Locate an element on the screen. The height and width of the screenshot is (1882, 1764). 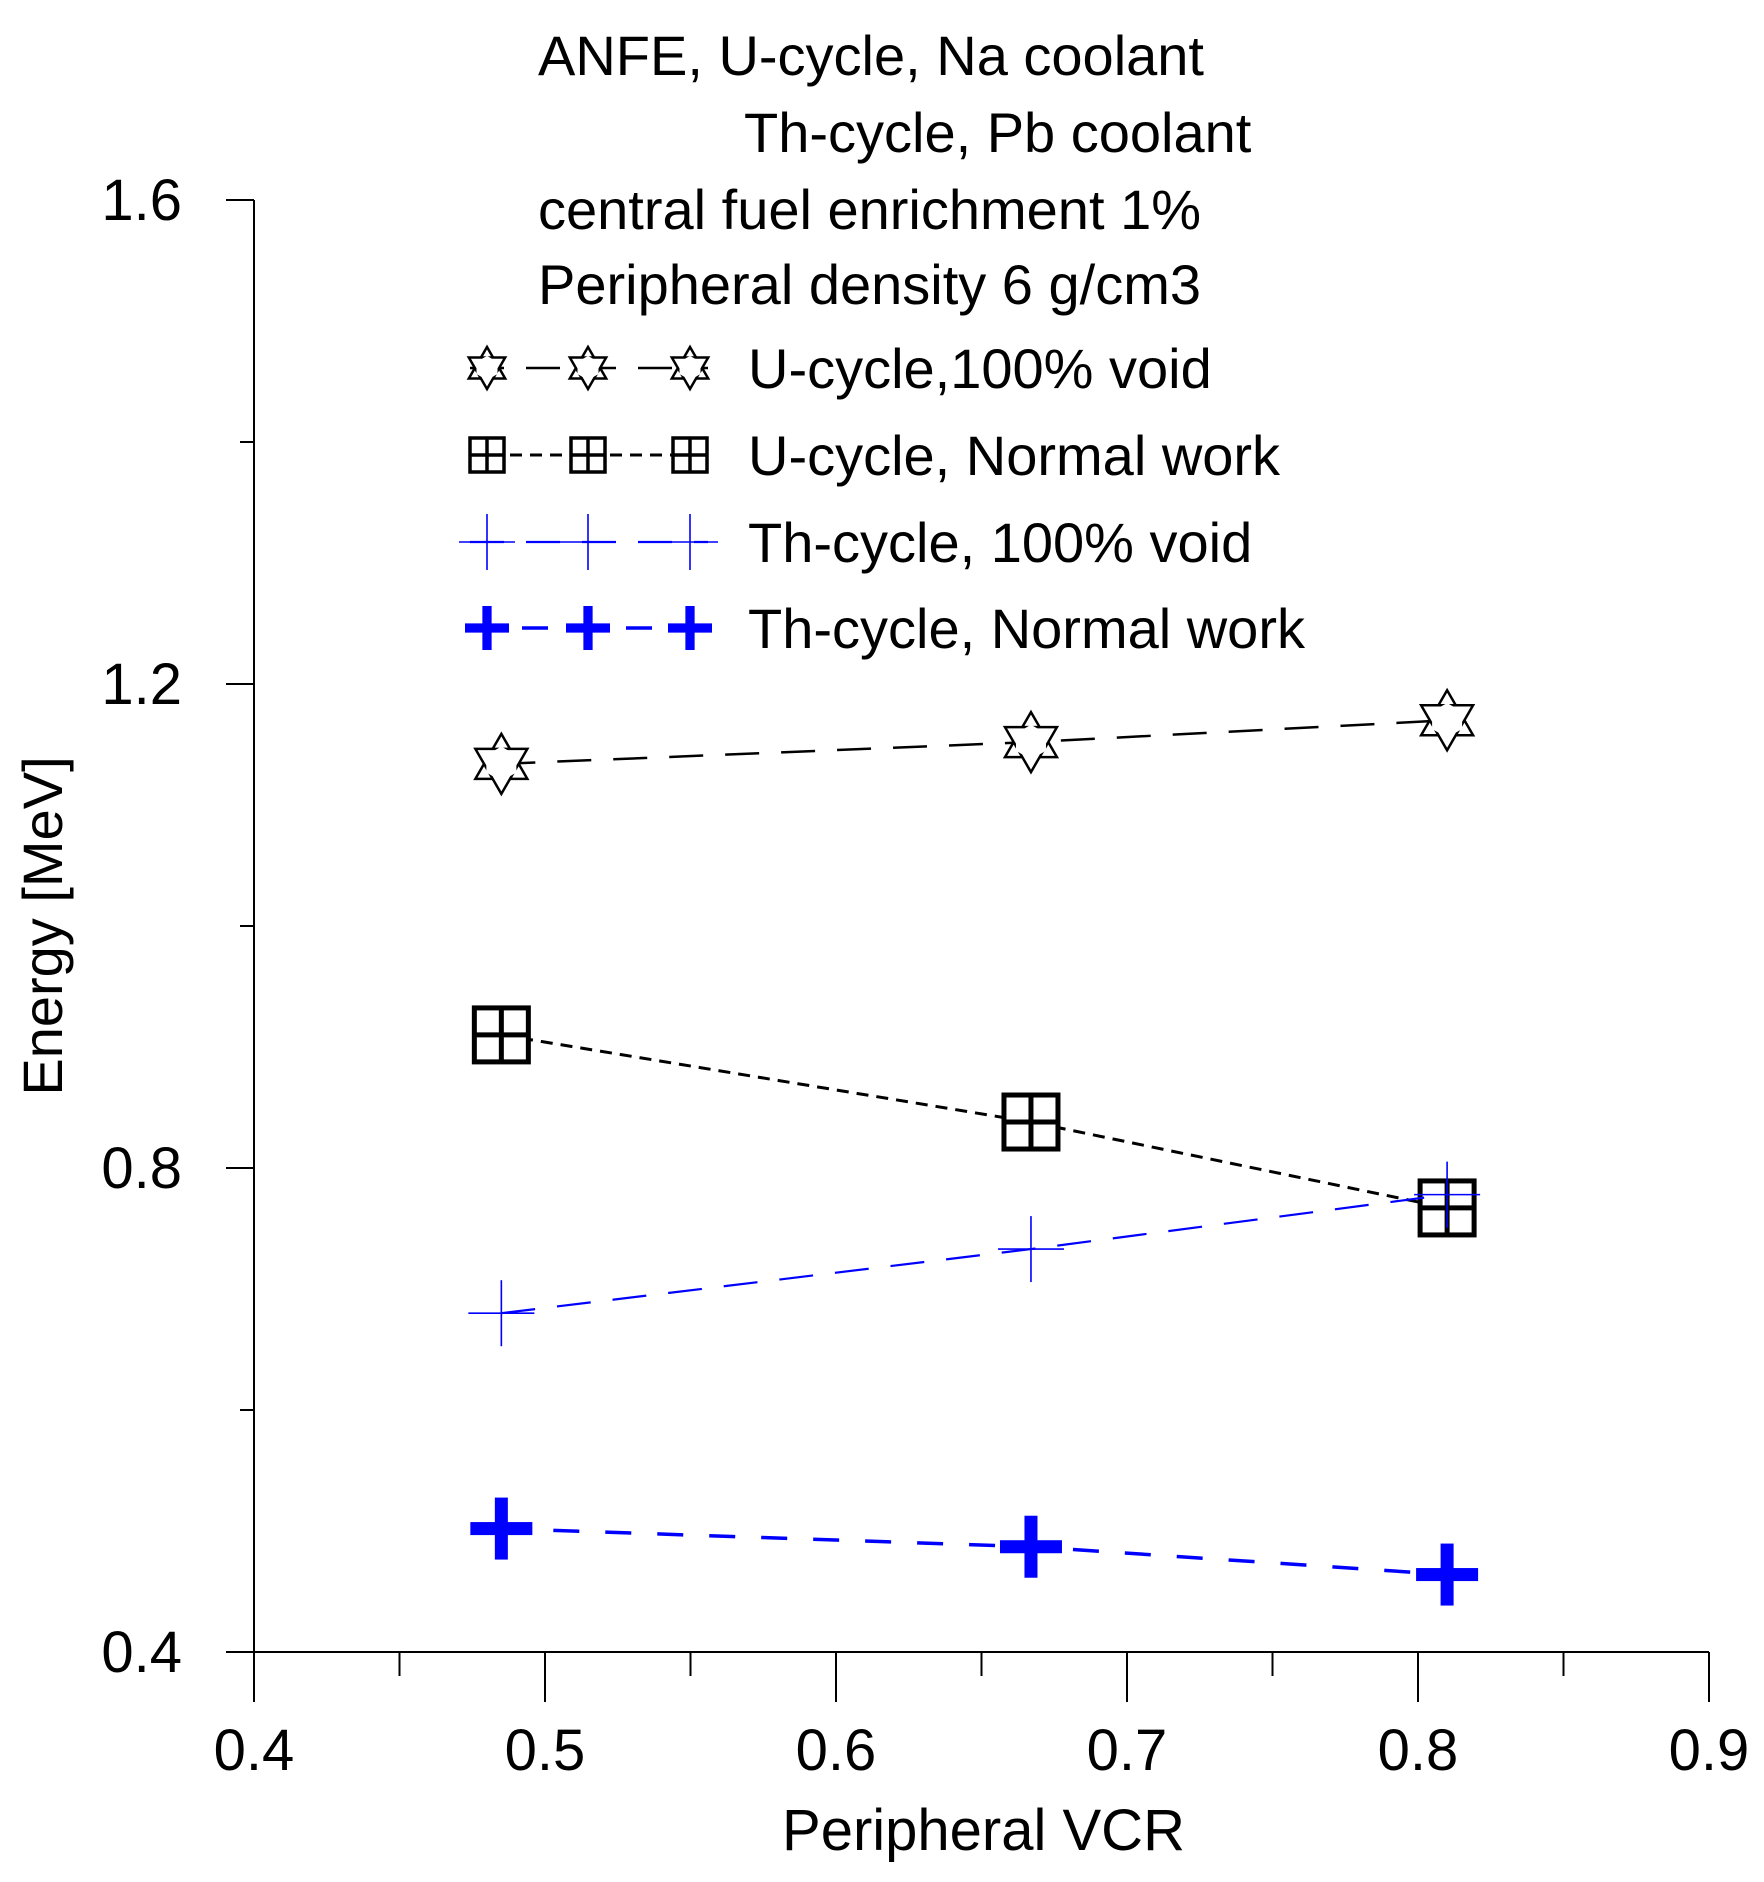
y-tick-label: 1.6 is located at coordinates (141, 200).